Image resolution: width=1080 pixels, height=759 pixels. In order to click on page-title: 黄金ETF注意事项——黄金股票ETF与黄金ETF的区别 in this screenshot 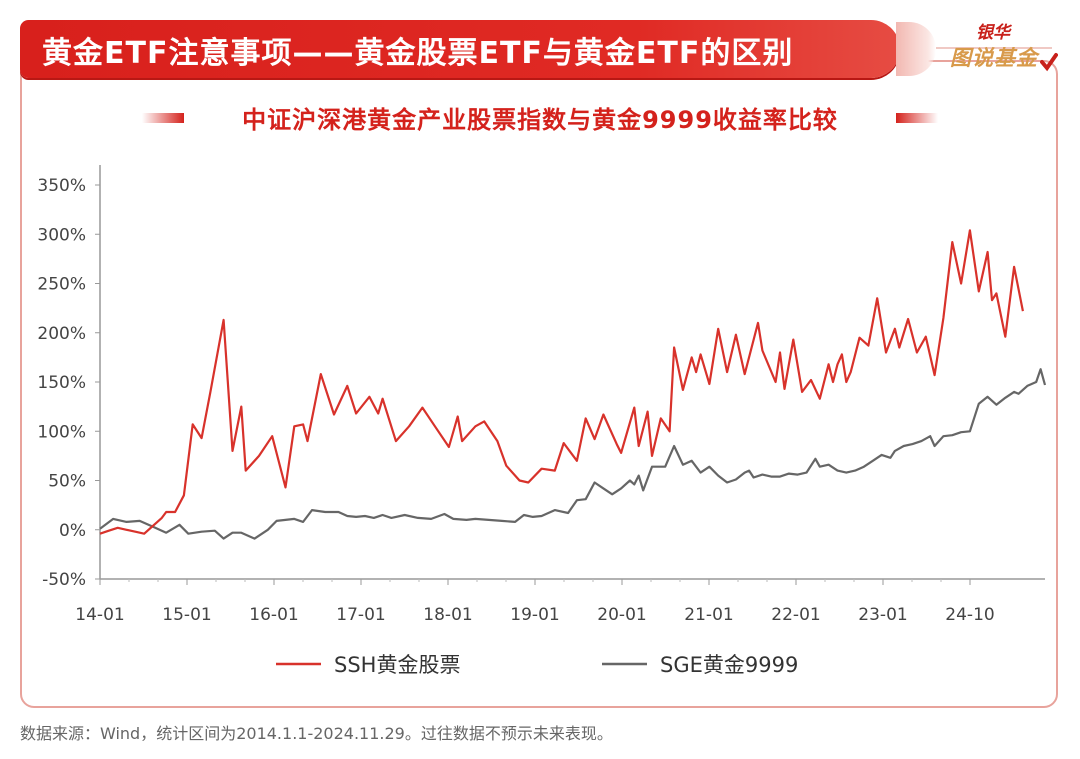, I will do `click(418, 53)`.